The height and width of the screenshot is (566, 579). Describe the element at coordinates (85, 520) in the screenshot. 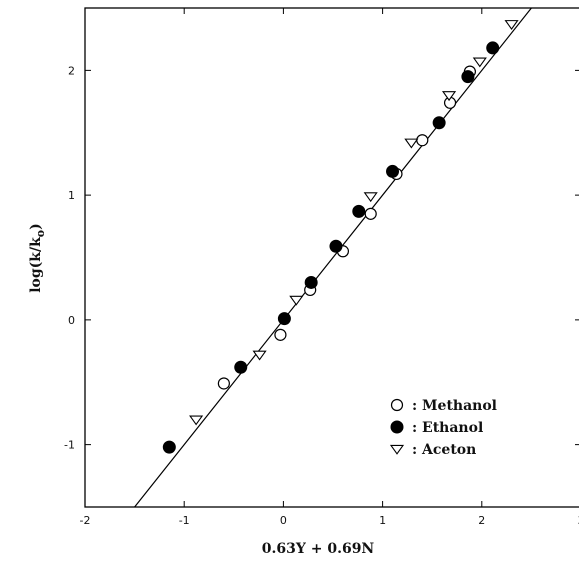

I see `x-tick-label: -2` at that location.